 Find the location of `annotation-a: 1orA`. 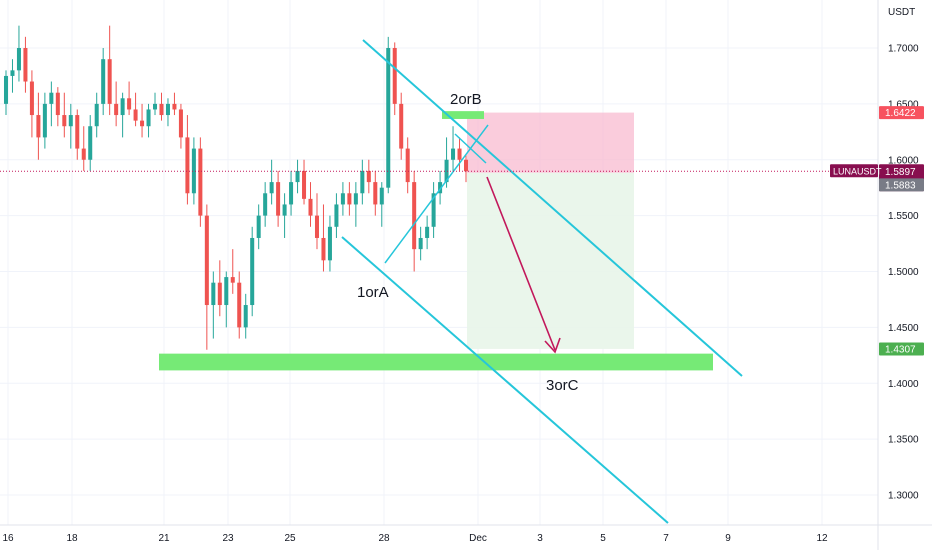

annotation-a: 1orA is located at coordinates (373, 292).